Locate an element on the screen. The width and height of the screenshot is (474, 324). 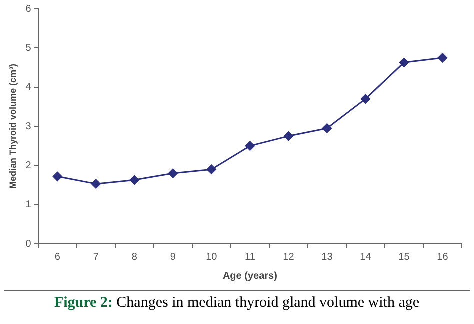
x-tick-label: 9 is located at coordinates (173, 257).